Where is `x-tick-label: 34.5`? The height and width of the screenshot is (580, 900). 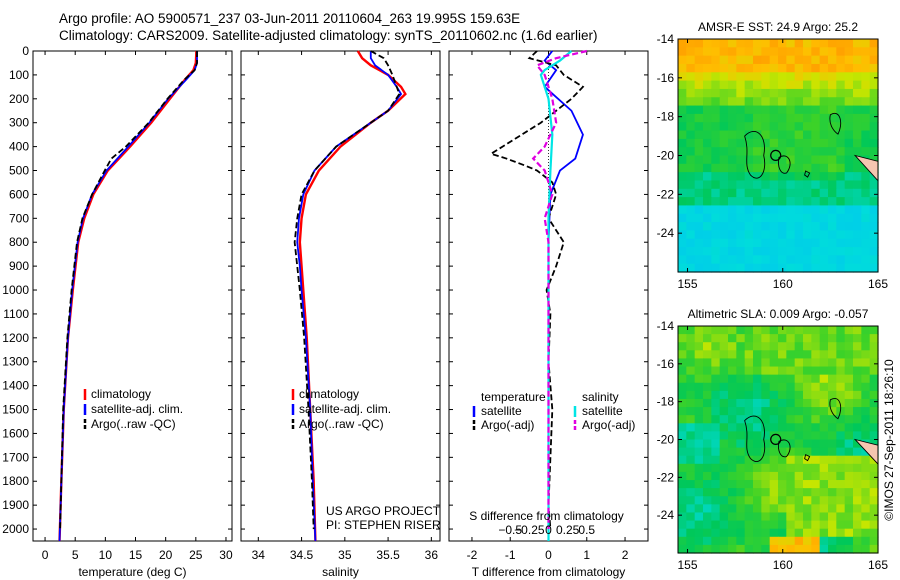
x-tick-label: 34.5 is located at coordinates (302, 555).